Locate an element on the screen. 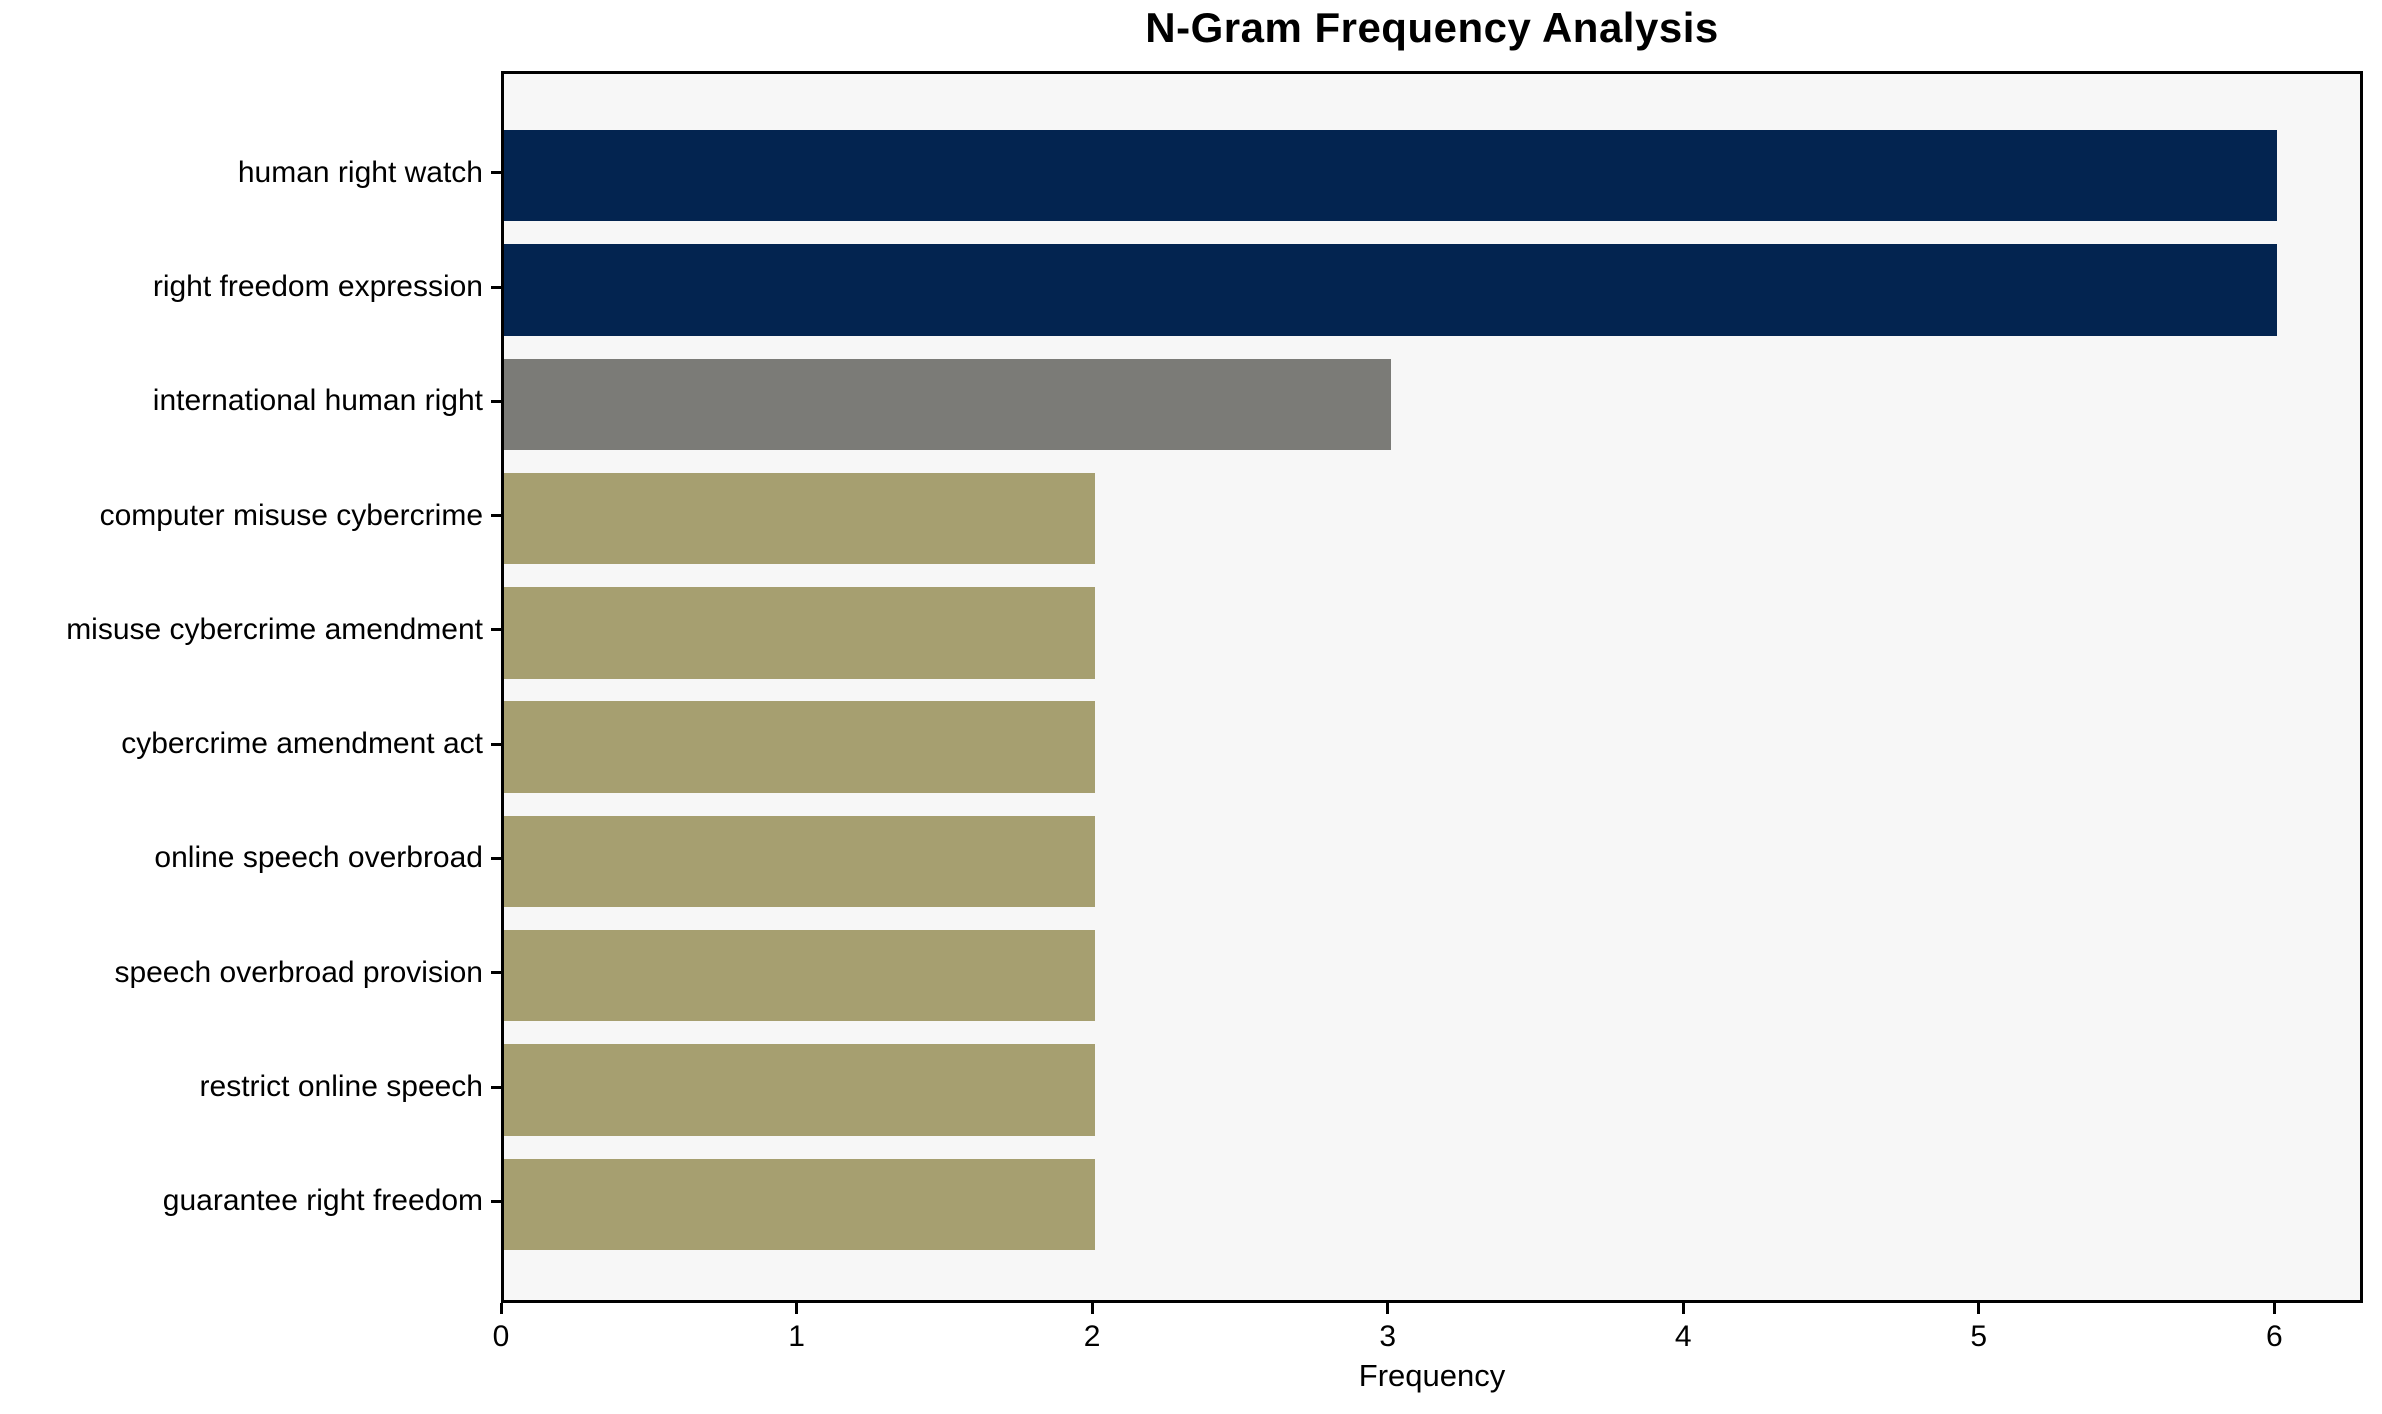 The width and height of the screenshot is (2382, 1414). bar-restrict-online-speech is located at coordinates (800, 1090).